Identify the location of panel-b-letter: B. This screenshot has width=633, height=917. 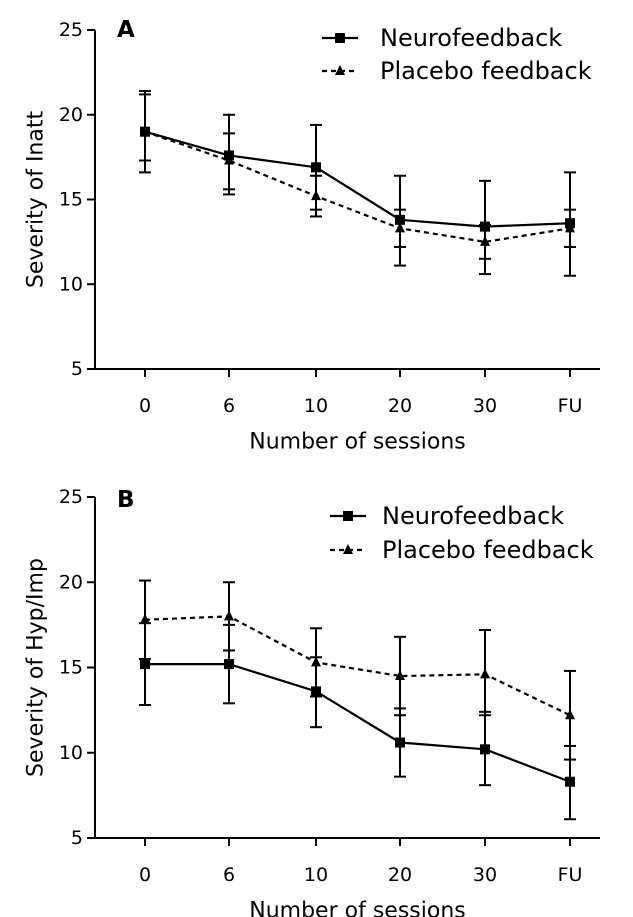
(126, 500).